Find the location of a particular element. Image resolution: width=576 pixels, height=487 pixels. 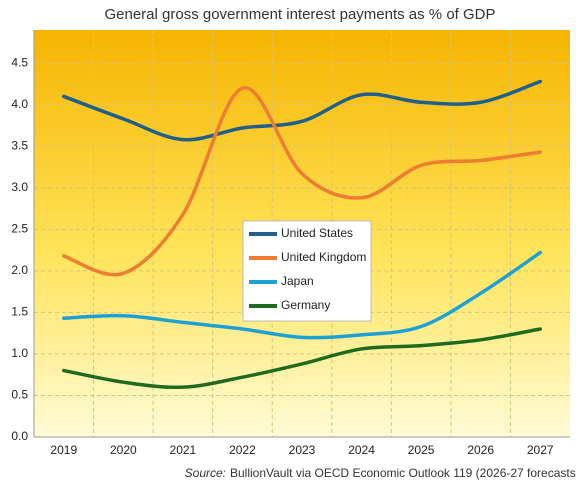

legend-label: United Kingdom is located at coordinates (323, 257).